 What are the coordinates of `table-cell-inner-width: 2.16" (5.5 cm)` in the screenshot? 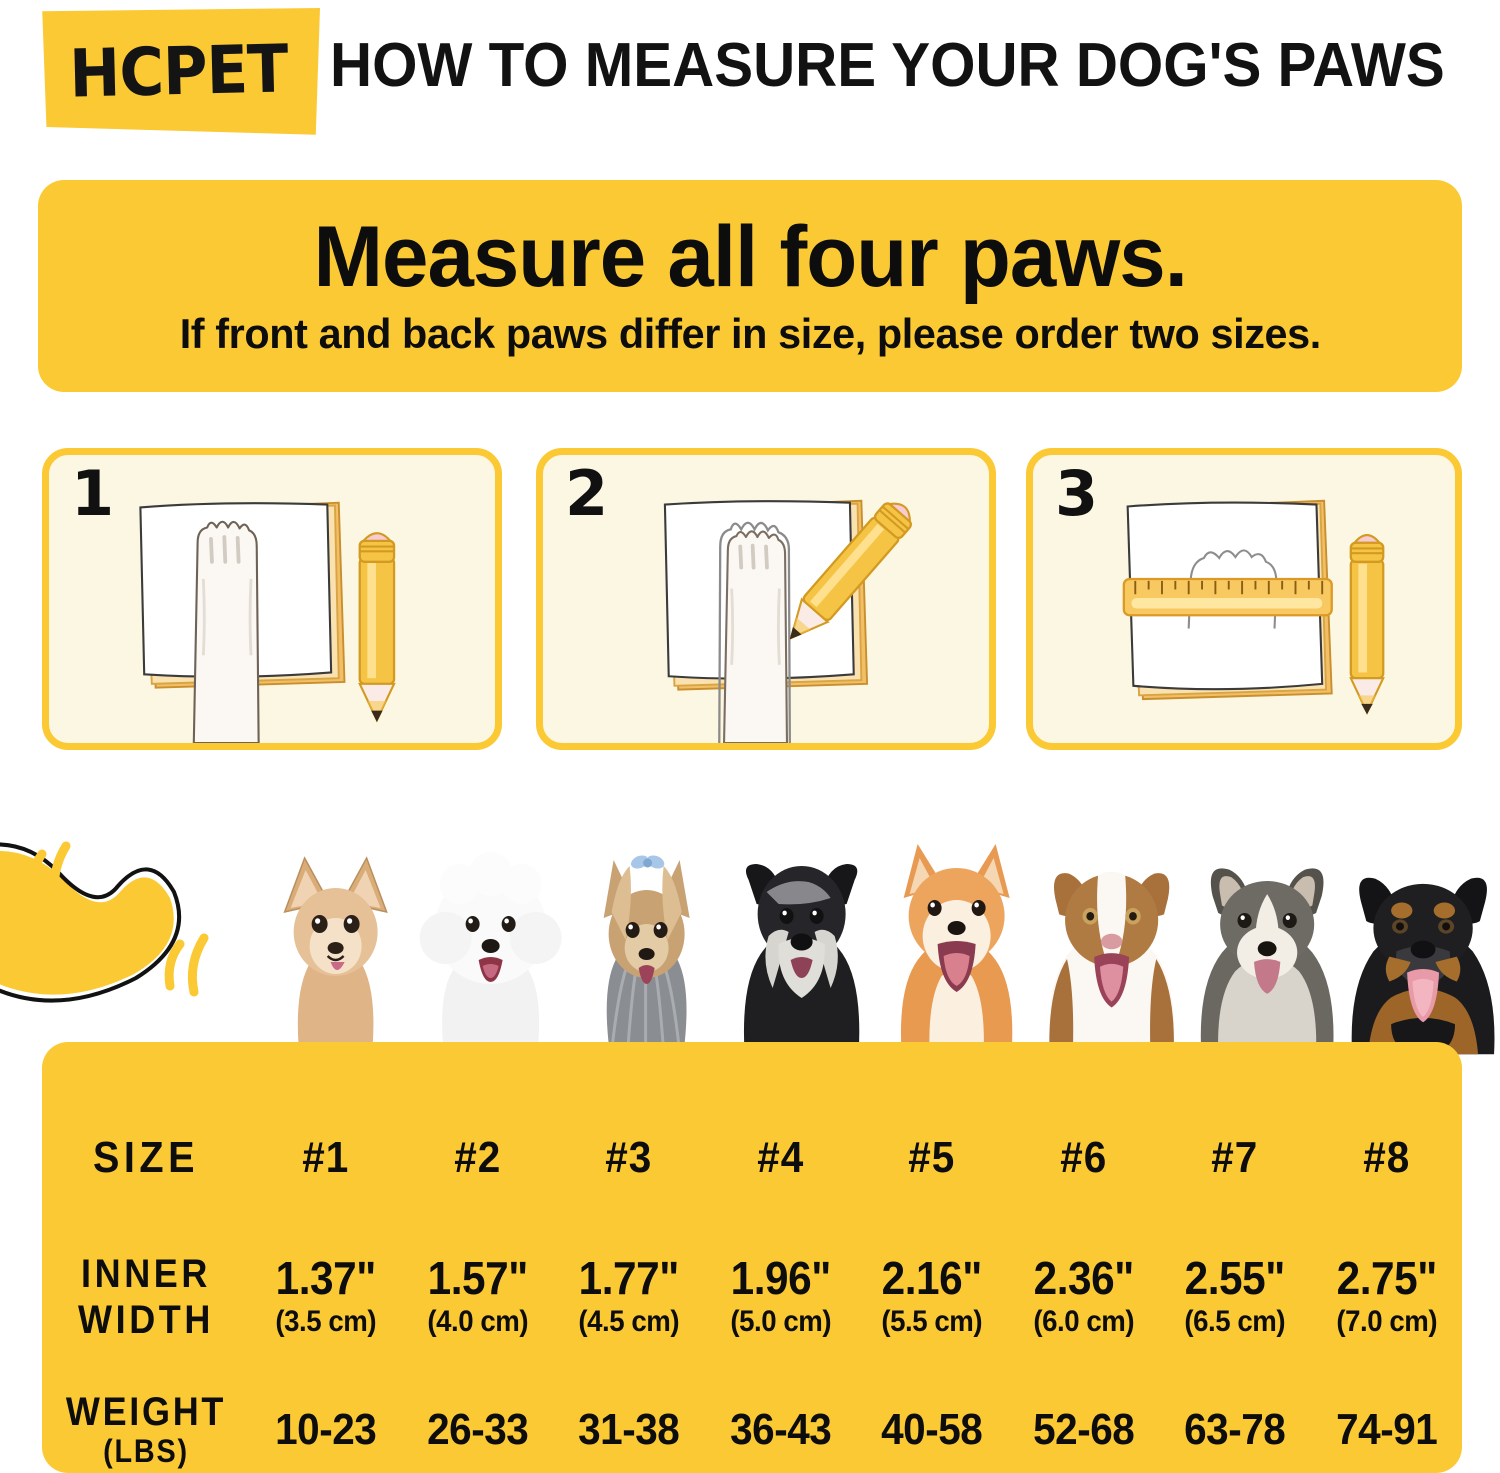 It's located at (931, 1297).